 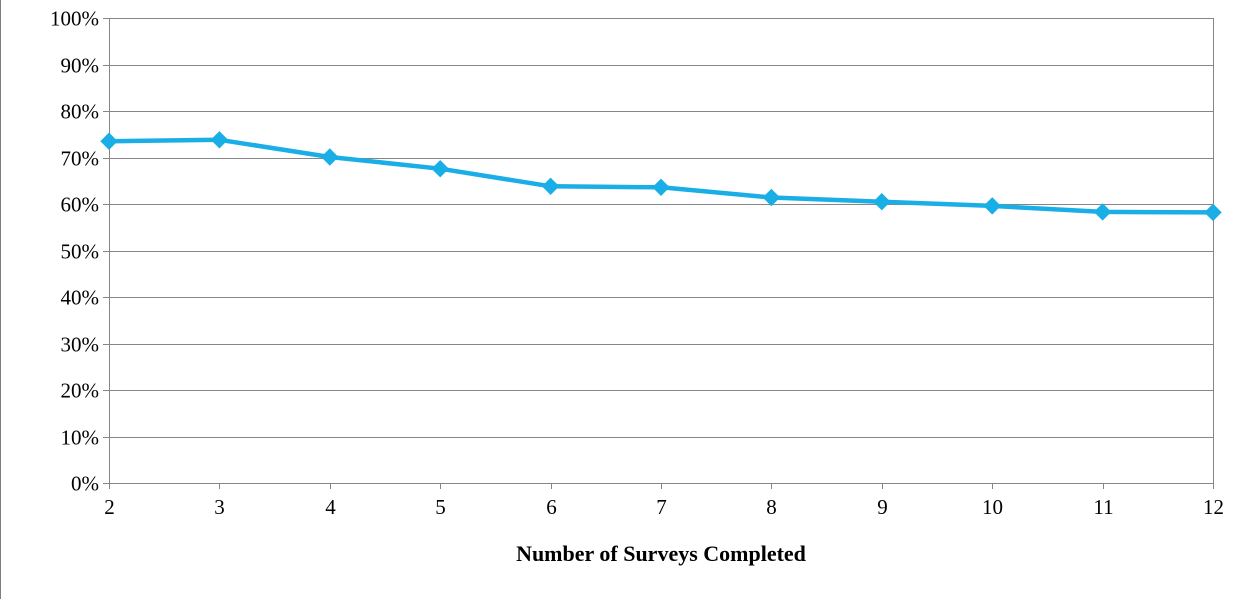 What do you see at coordinates (219, 507) in the screenshot?
I see `x-tick-label: 3` at bounding box center [219, 507].